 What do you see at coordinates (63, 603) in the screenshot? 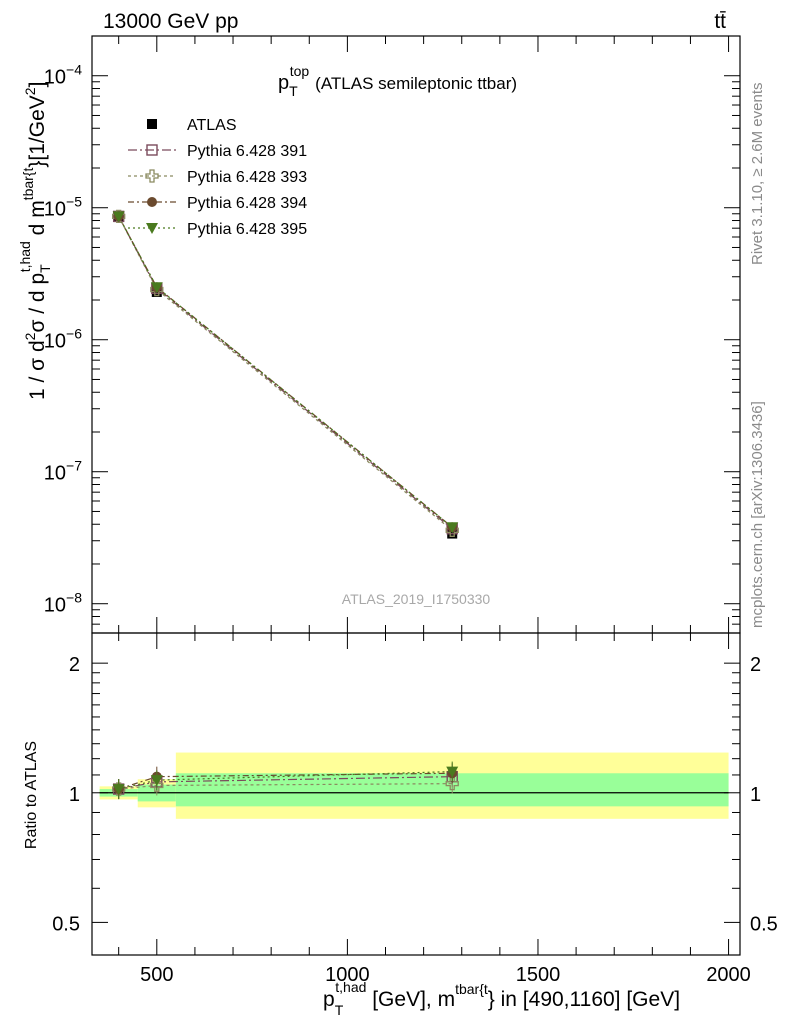
I see `main-y-tick-label: 10⁻⁸` at bounding box center [63, 603].